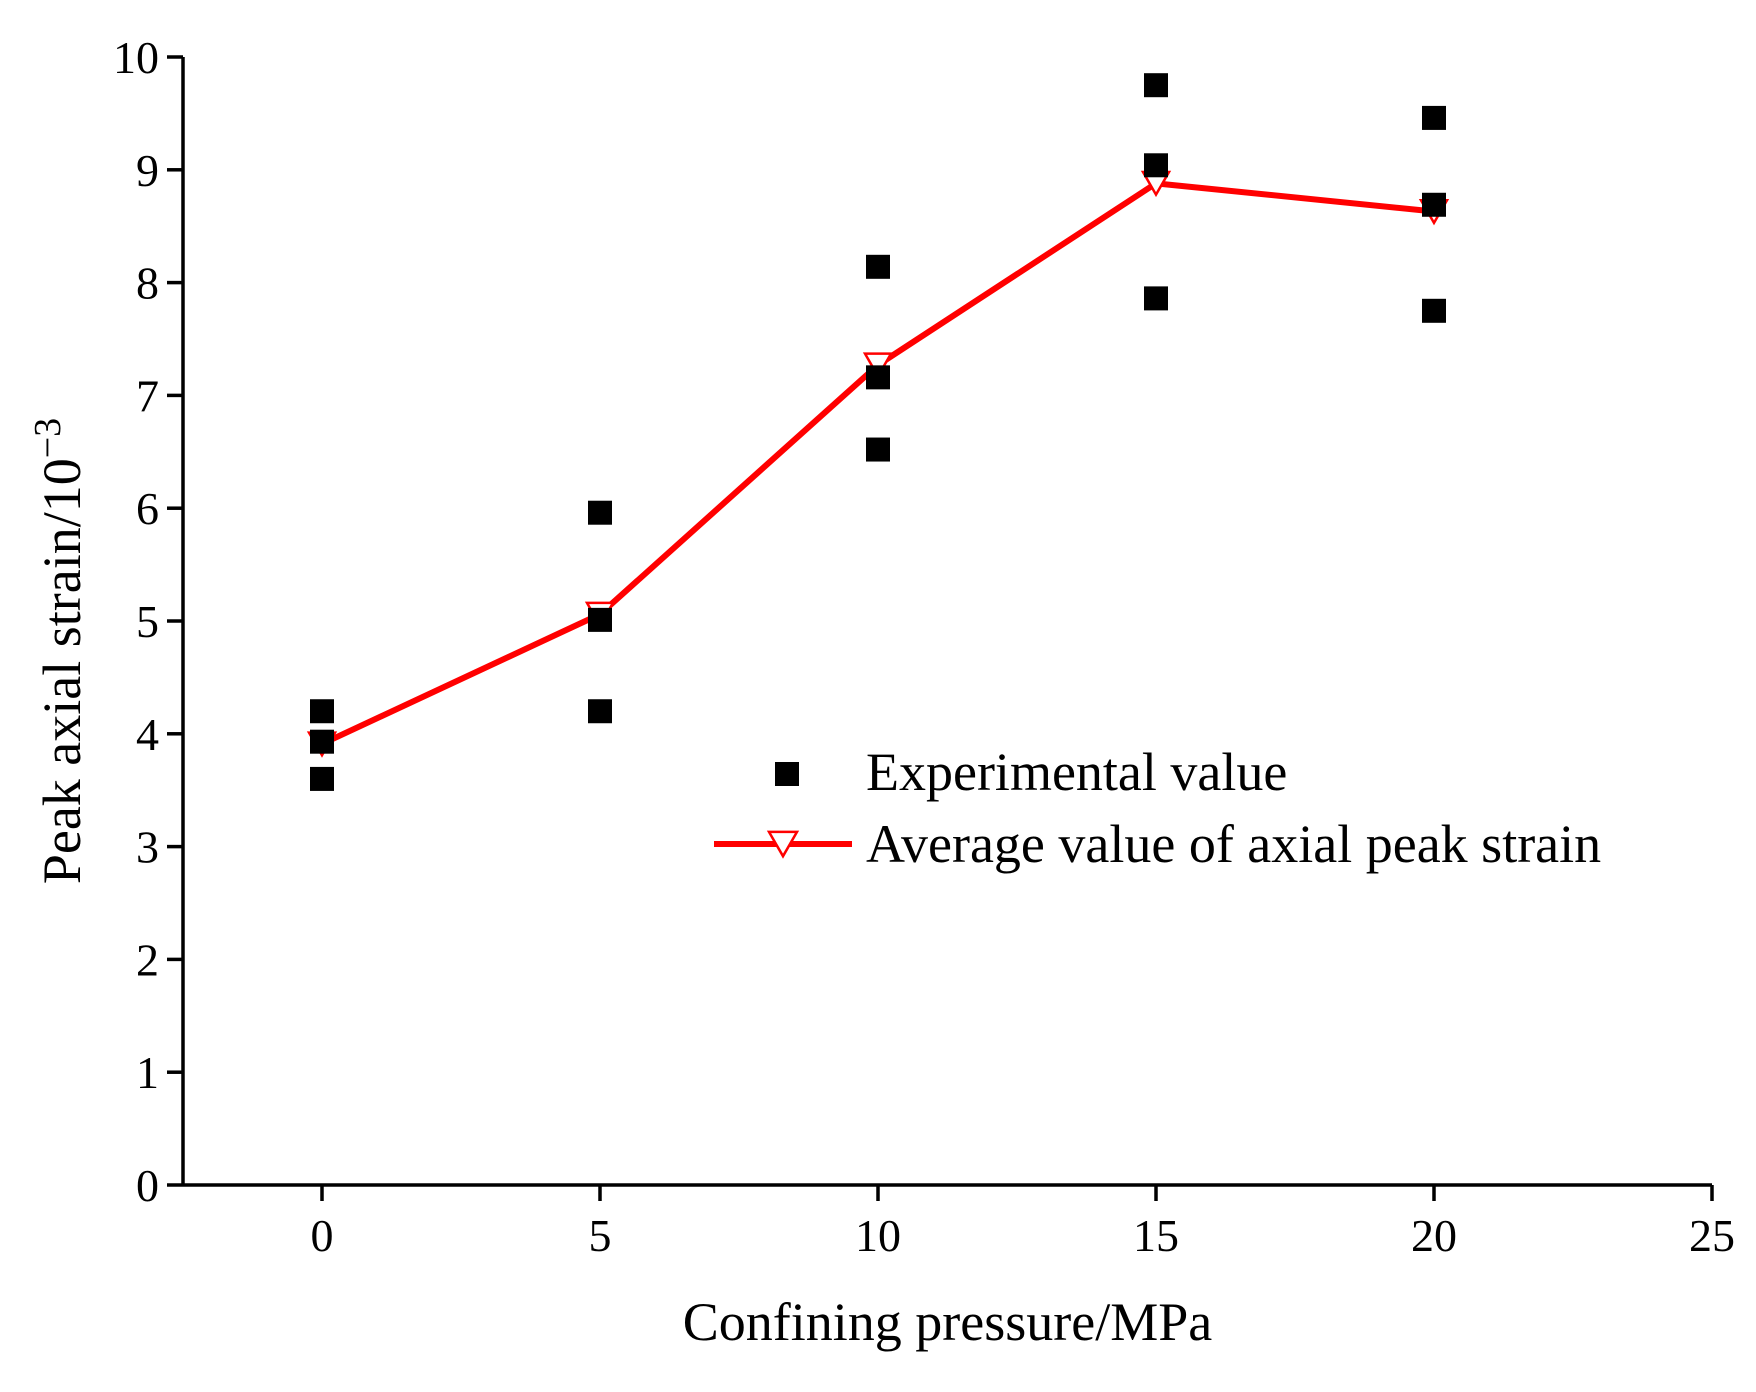  Describe the element at coordinates (1156, 1235) in the screenshot. I see `x-tick-label: 15` at that location.